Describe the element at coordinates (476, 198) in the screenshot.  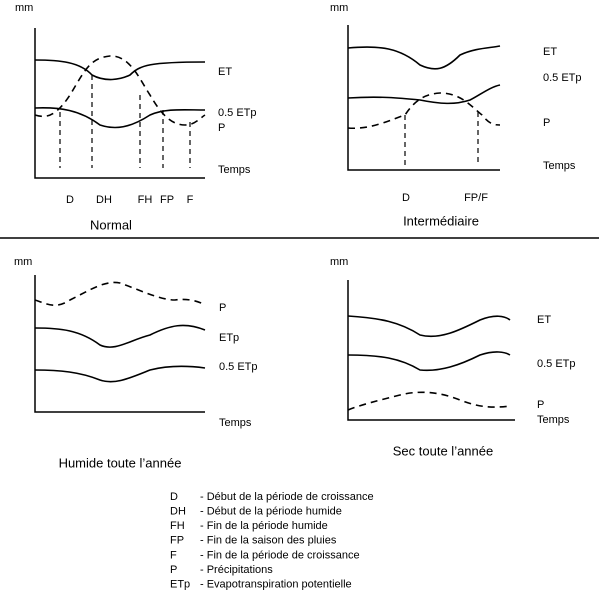
I see `marker-label: FP/F` at that location.